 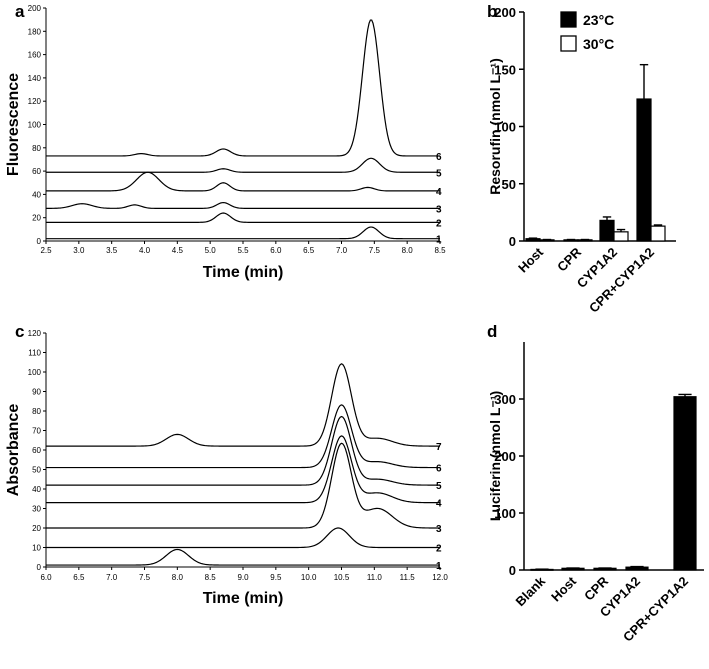 What do you see at coordinates (13, 124) in the screenshot?
I see `y-axis-title: Fluorescence` at bounding box center [13, 124].